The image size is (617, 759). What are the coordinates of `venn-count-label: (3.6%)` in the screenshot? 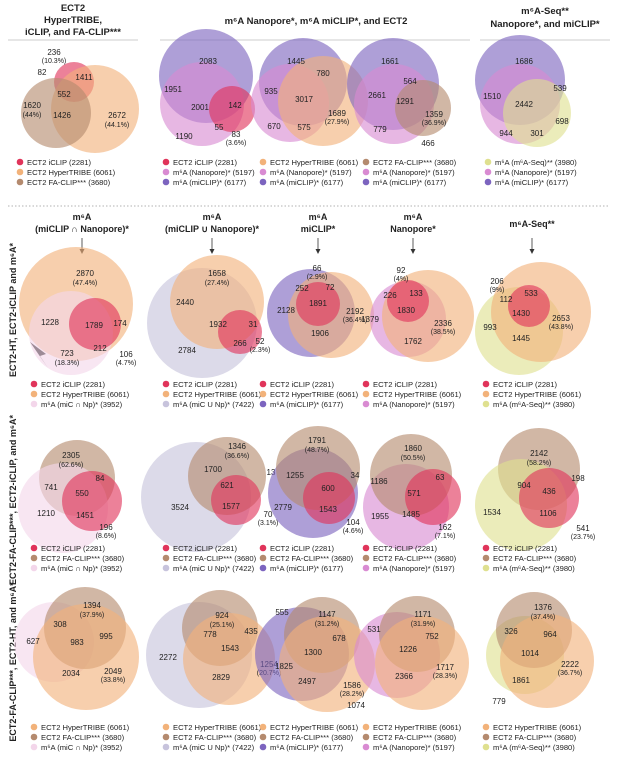 It's located at (236, 143).